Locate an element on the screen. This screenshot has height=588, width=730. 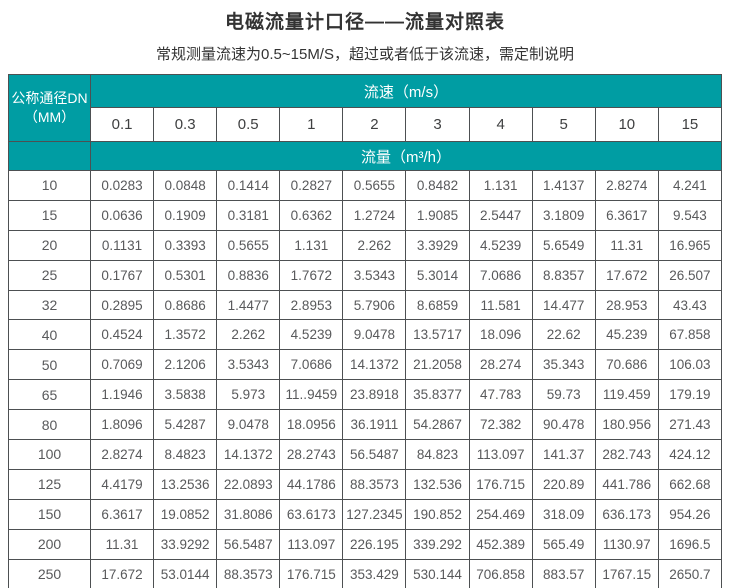
flow-value-cell: 1.9085 is located at coordinates (437, 215).